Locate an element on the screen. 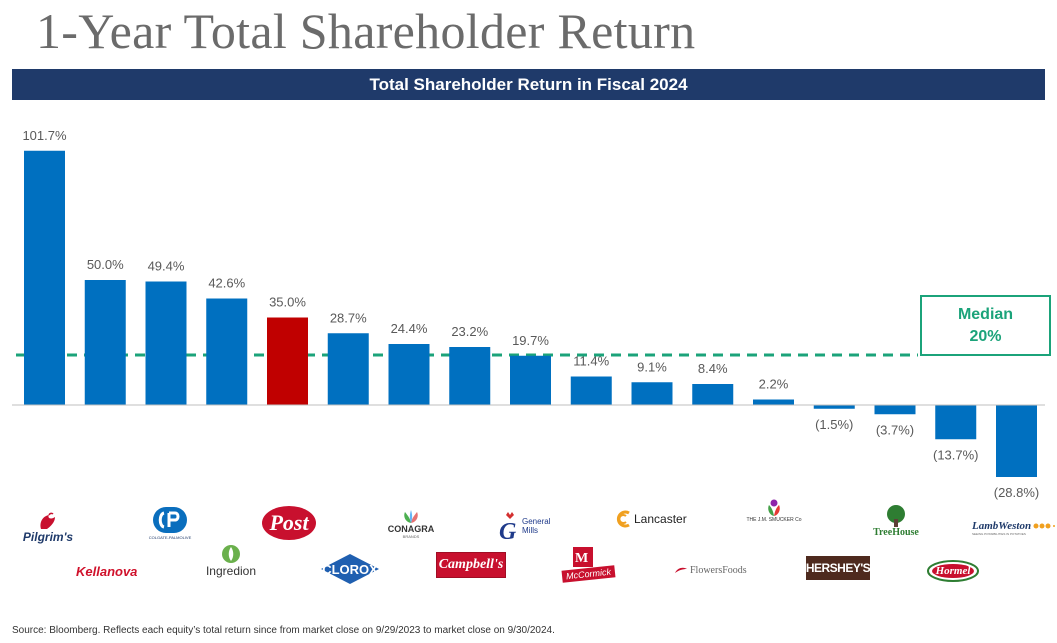 This screenshot has width=1057, height=643. clorox-diamond-icon is located at coordinates (350, 569).